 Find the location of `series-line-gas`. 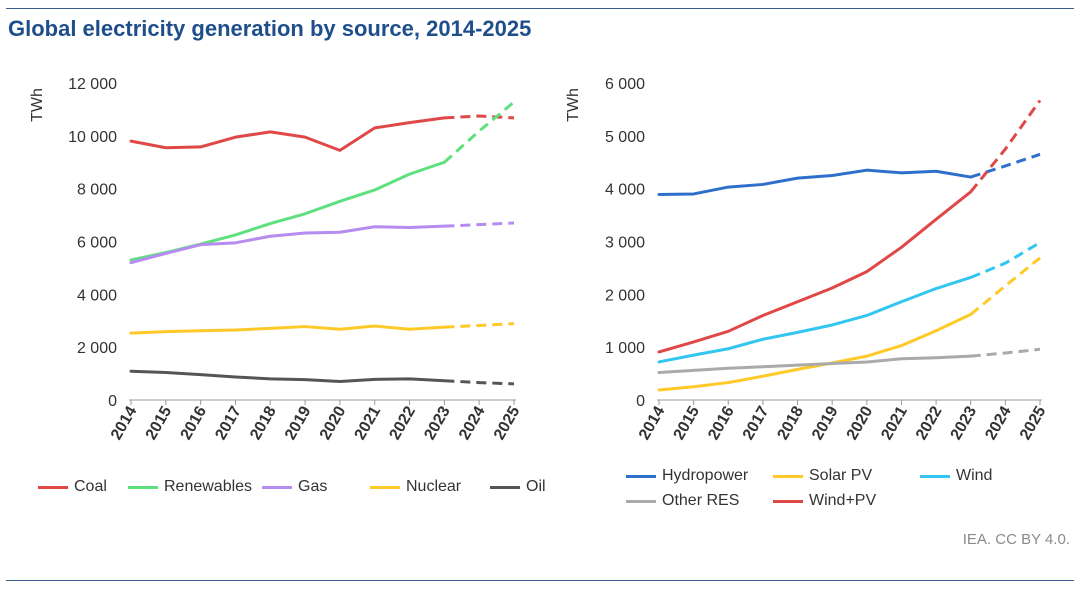

series-line-gas is located at coordinates (287, 244).